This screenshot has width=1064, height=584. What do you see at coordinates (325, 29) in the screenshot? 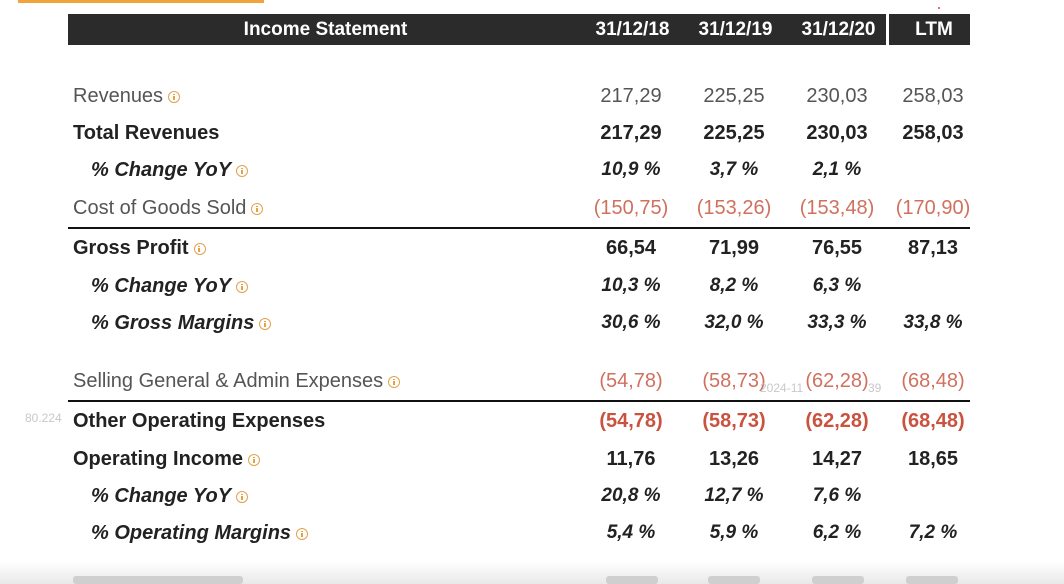
I see `table-title: Income Statement` at bounding box center [325, 29].